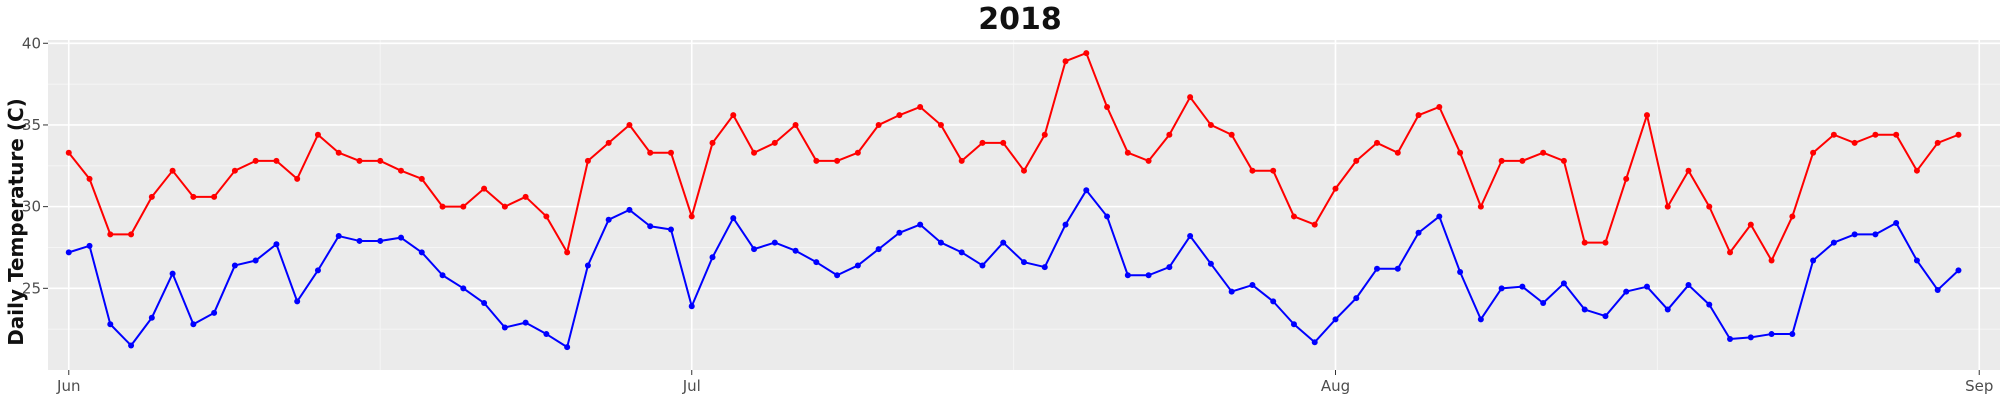  I want to click on y-tick-label: 35, so click(31, 125).